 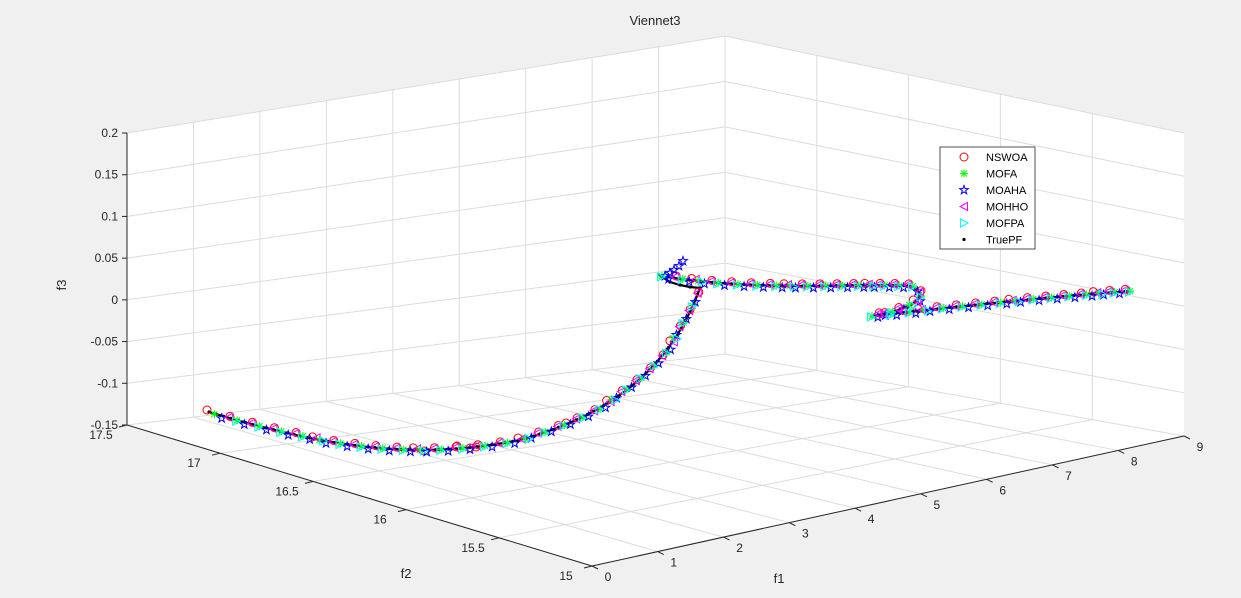 What do you see at coordinates (673, 563) in the screenshot?
I see `x-tick-label: 1` at bounding box center [673, 563].